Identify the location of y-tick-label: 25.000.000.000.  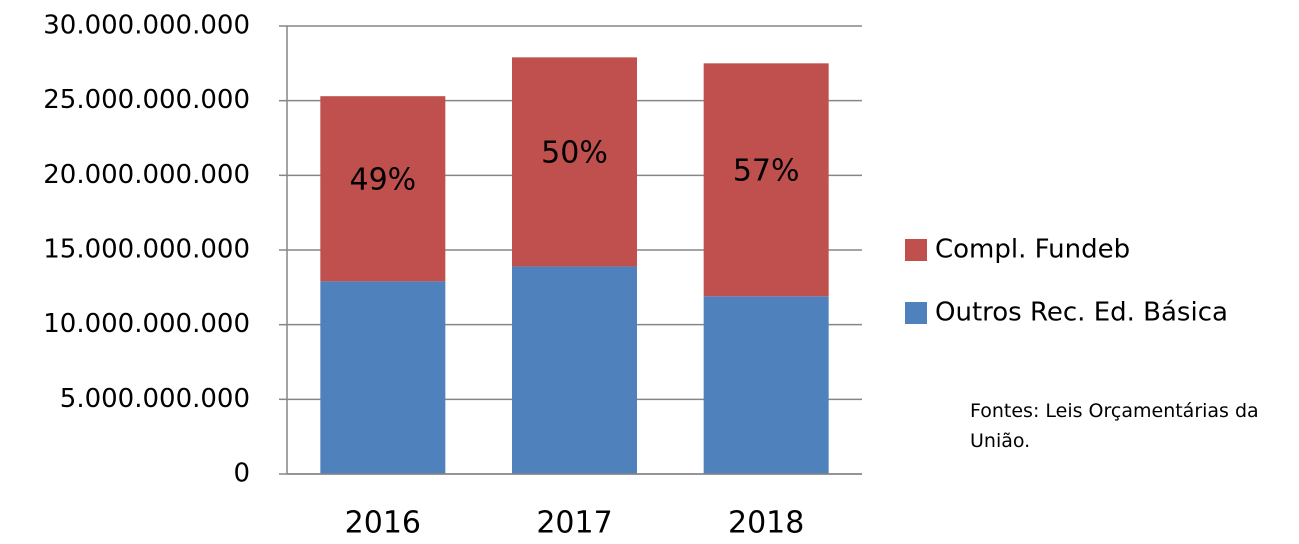
(146, 100).